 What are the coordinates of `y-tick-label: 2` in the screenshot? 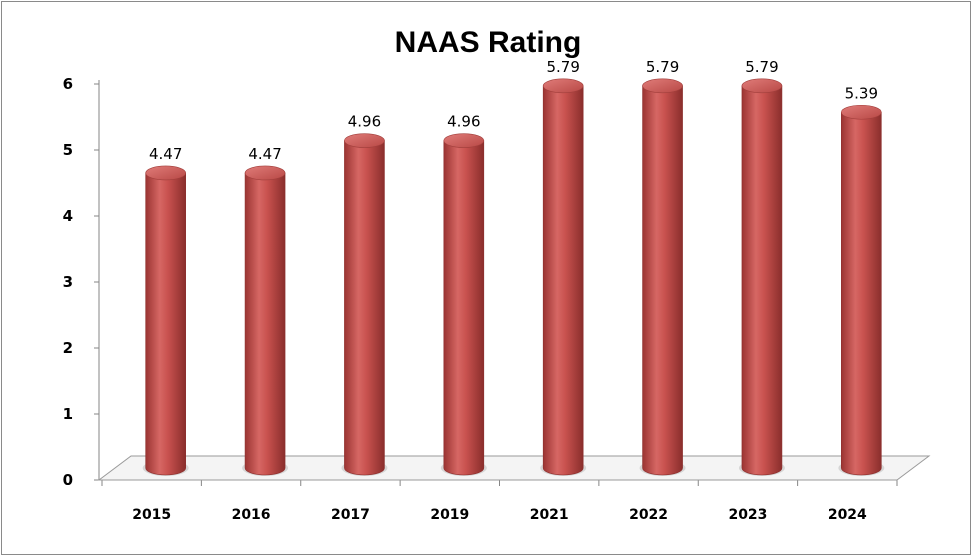 It's located at (68, 348).